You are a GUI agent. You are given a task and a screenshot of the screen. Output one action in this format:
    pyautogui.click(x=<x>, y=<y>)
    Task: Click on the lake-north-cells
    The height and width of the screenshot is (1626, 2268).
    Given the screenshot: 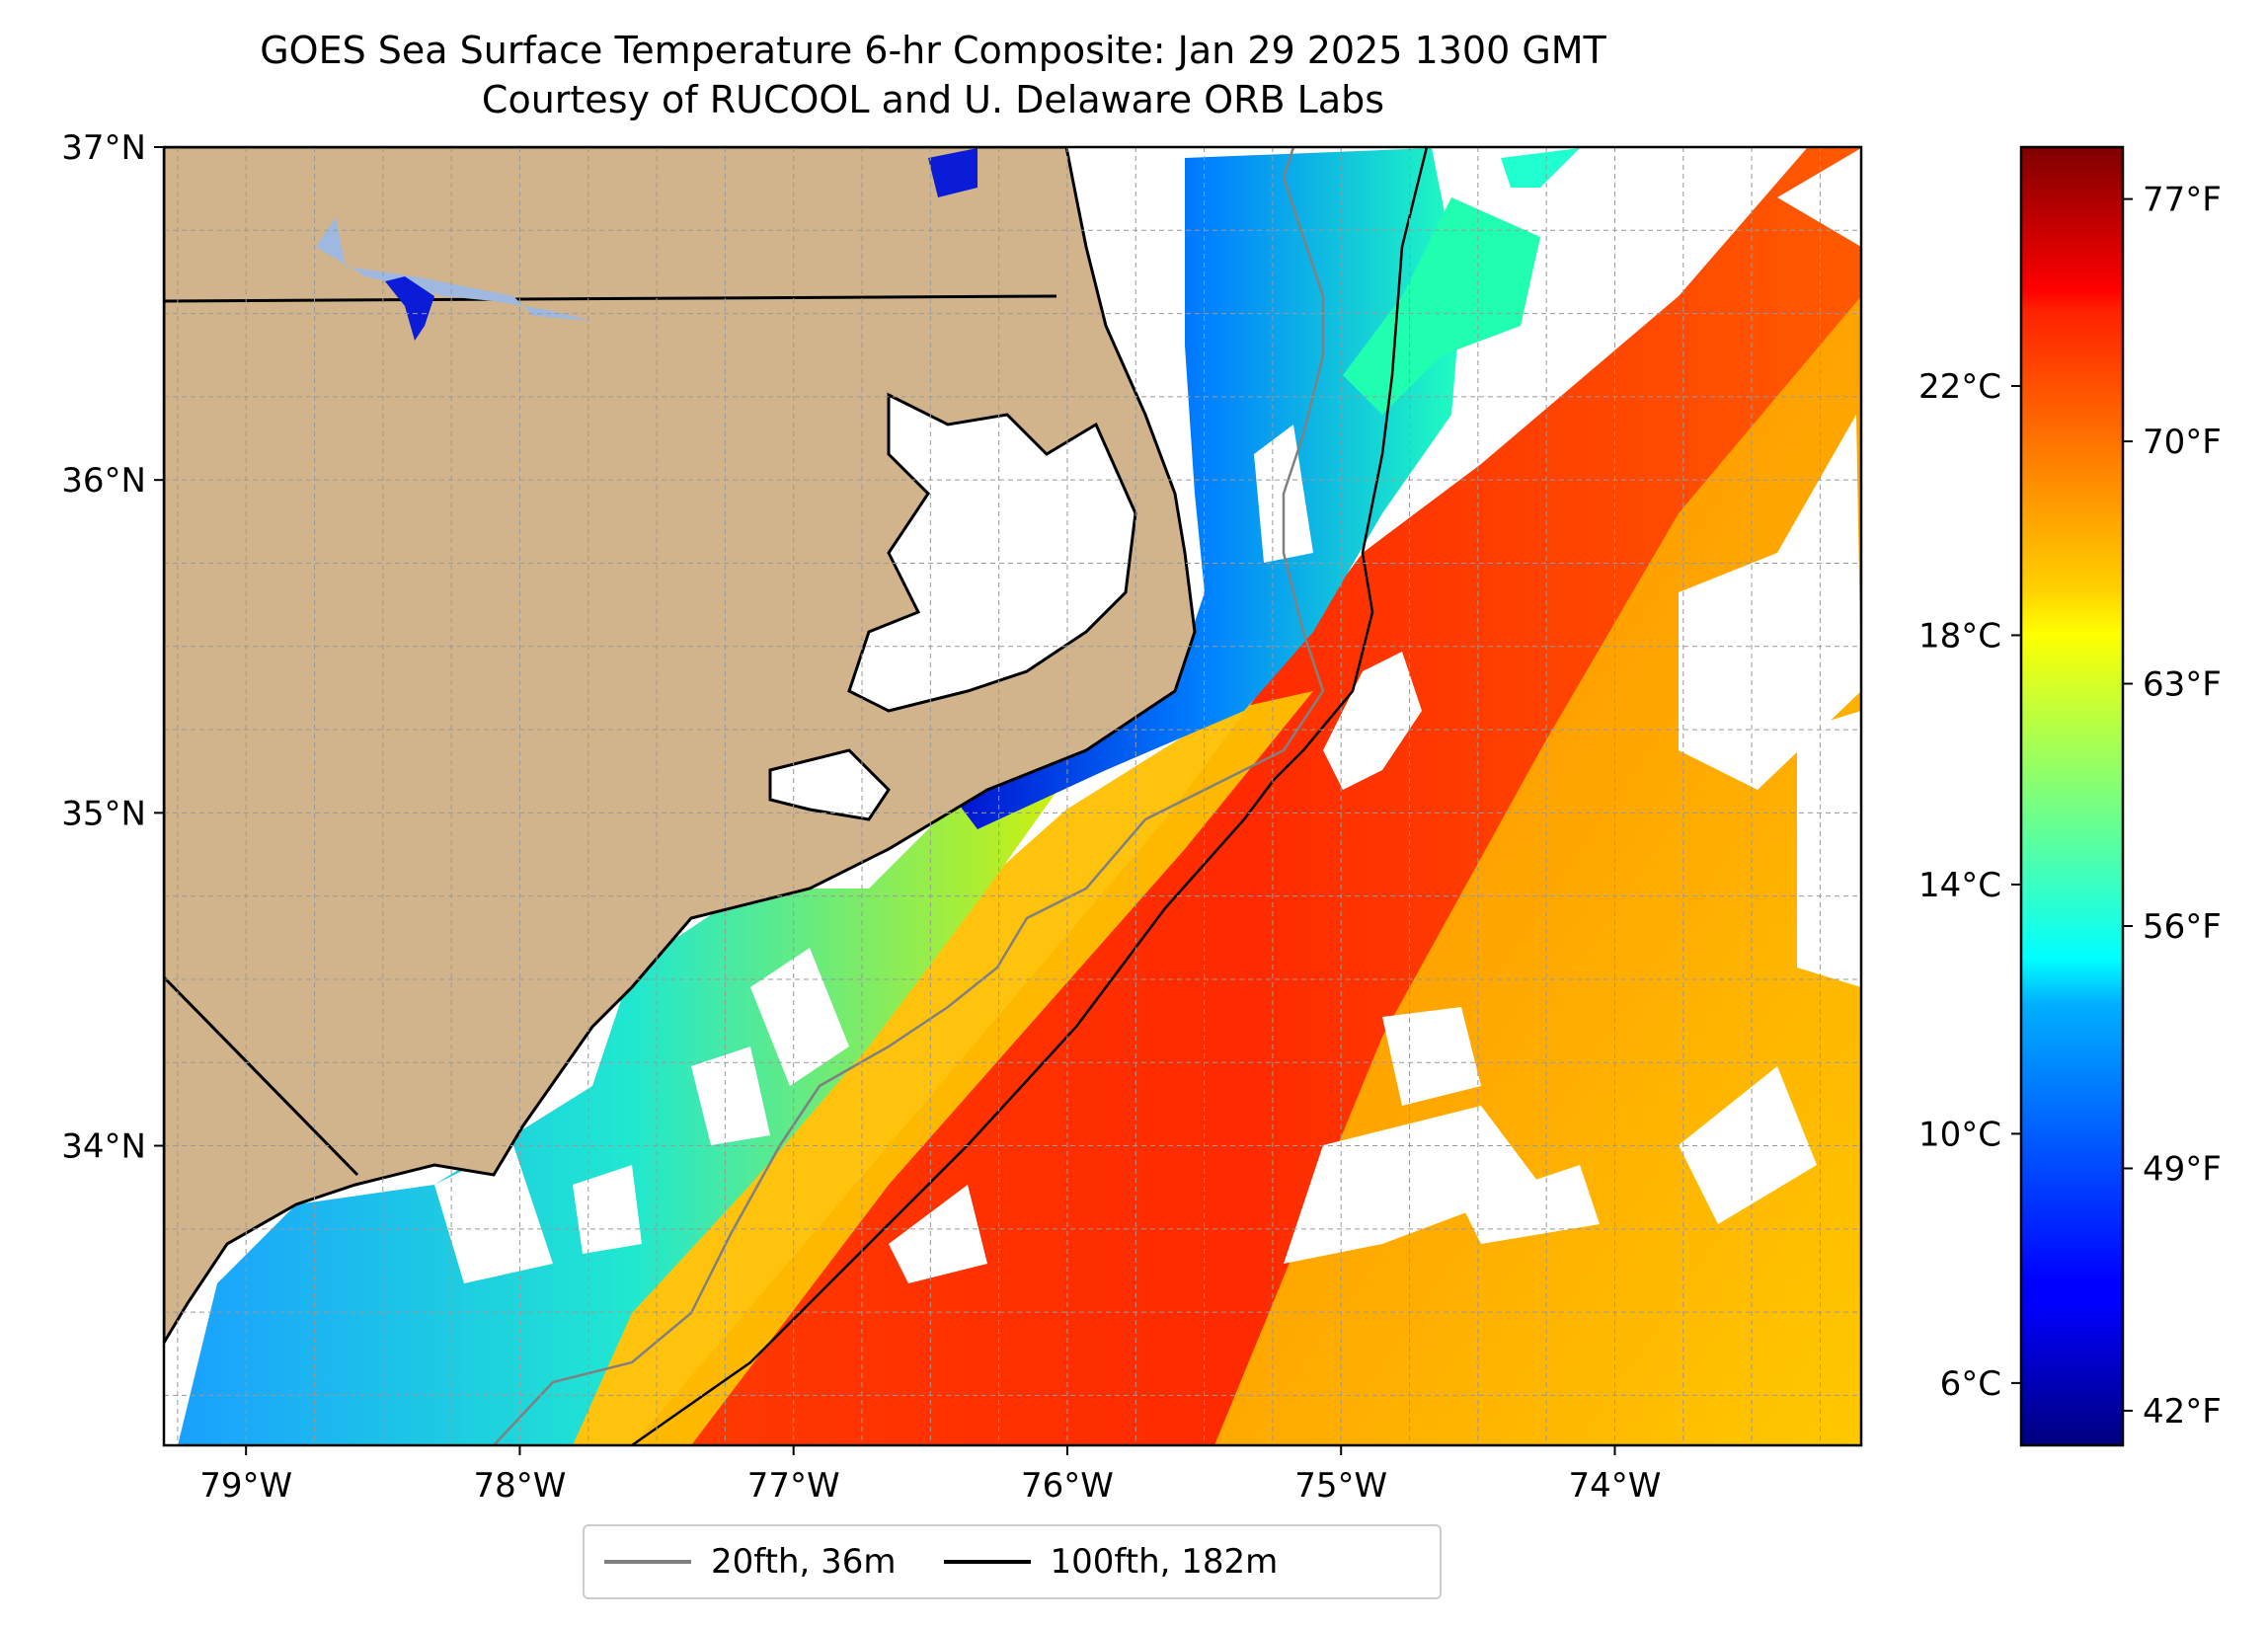 What is the action you would take?
    pyautogui.click(x=953, y=172)
    